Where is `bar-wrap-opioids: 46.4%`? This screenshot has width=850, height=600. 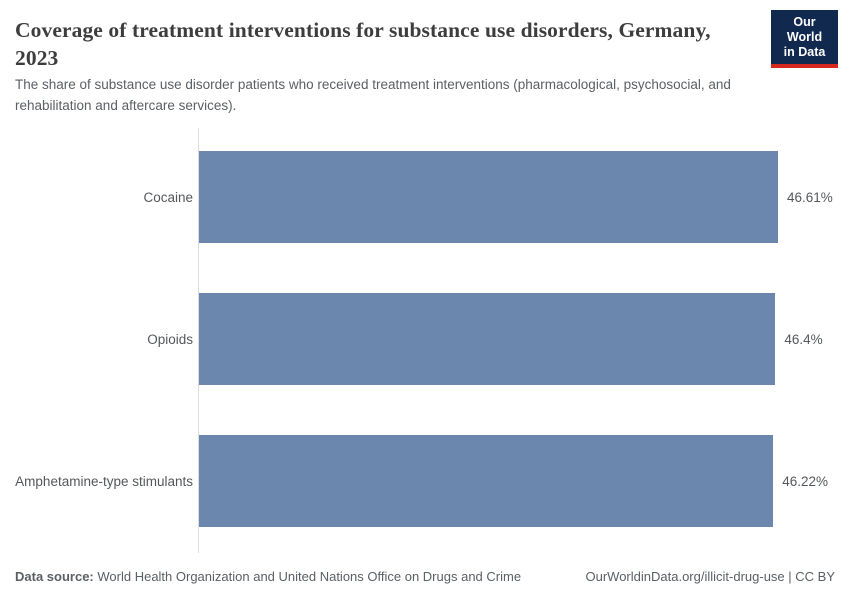 bar-wrap-opioids: 46.4% is located at coordinates (524, 339).